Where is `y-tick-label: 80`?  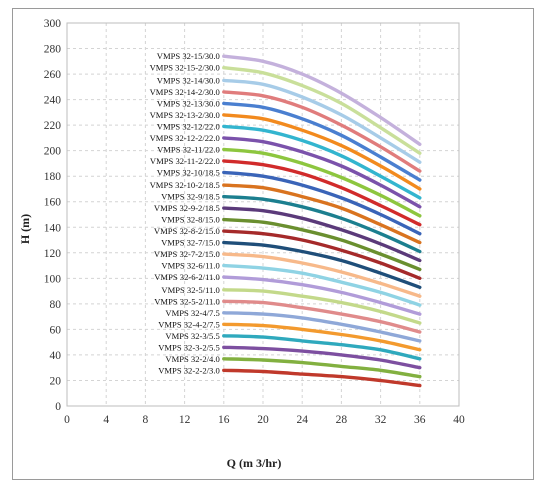
y-tick-label: 80 is located at coordinates (56, 305).